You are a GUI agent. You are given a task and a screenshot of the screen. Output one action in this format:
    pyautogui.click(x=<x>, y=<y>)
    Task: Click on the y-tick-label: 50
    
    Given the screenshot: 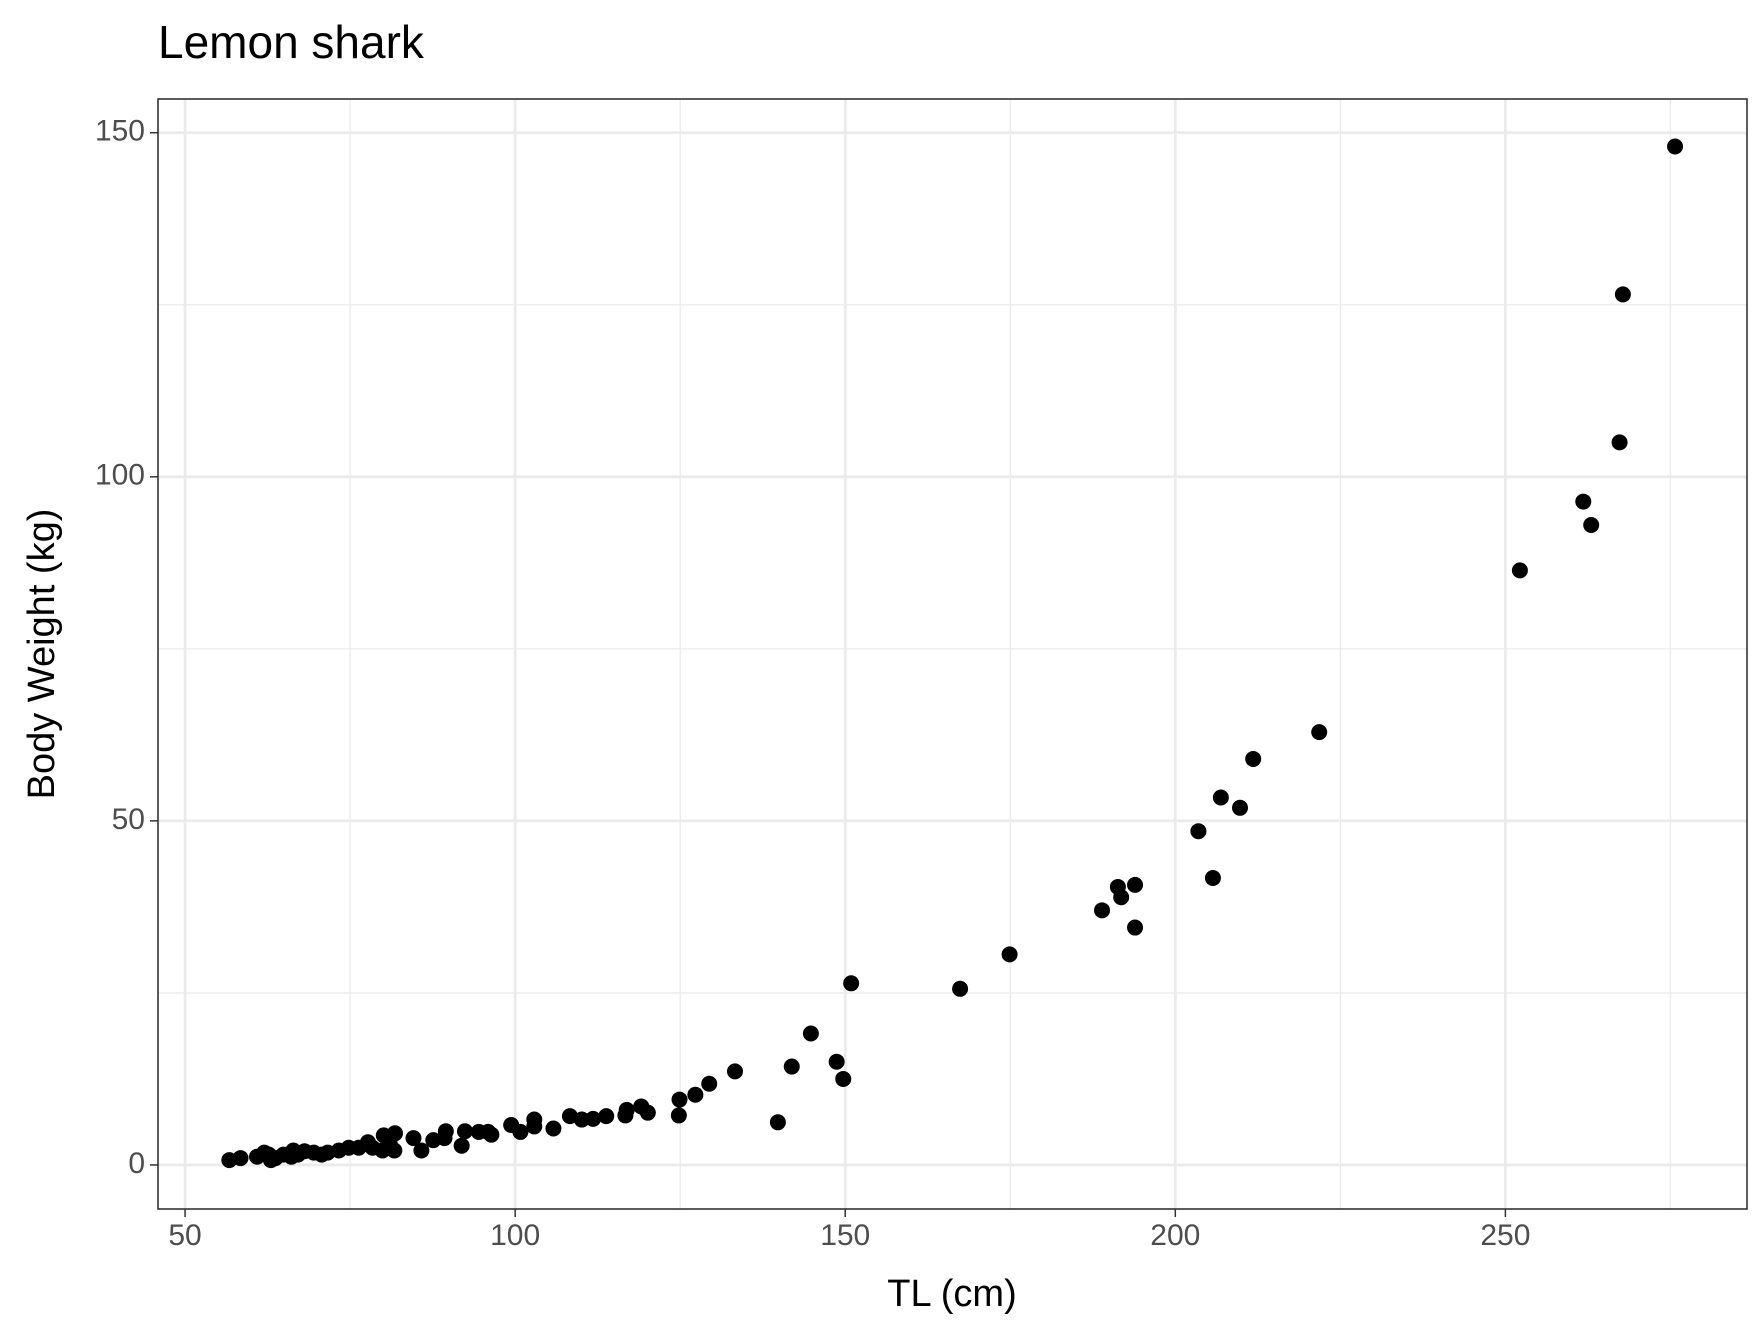 What is the action you would take?
    pyautogui.click(x=128, y=819)
    